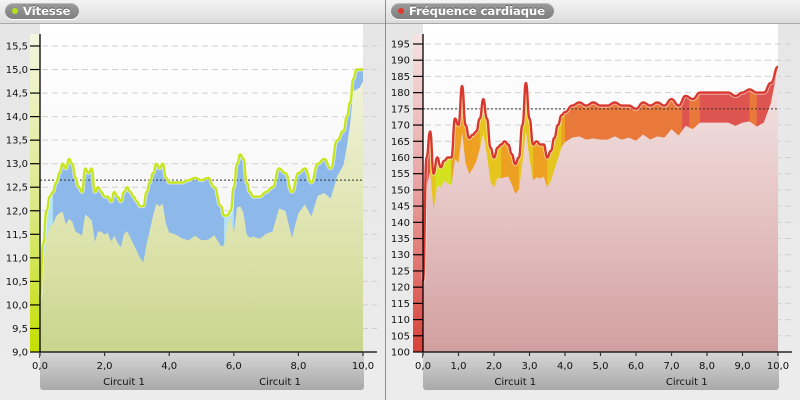  I want to click on y-tick-label: 12,5, so click(17, 188).